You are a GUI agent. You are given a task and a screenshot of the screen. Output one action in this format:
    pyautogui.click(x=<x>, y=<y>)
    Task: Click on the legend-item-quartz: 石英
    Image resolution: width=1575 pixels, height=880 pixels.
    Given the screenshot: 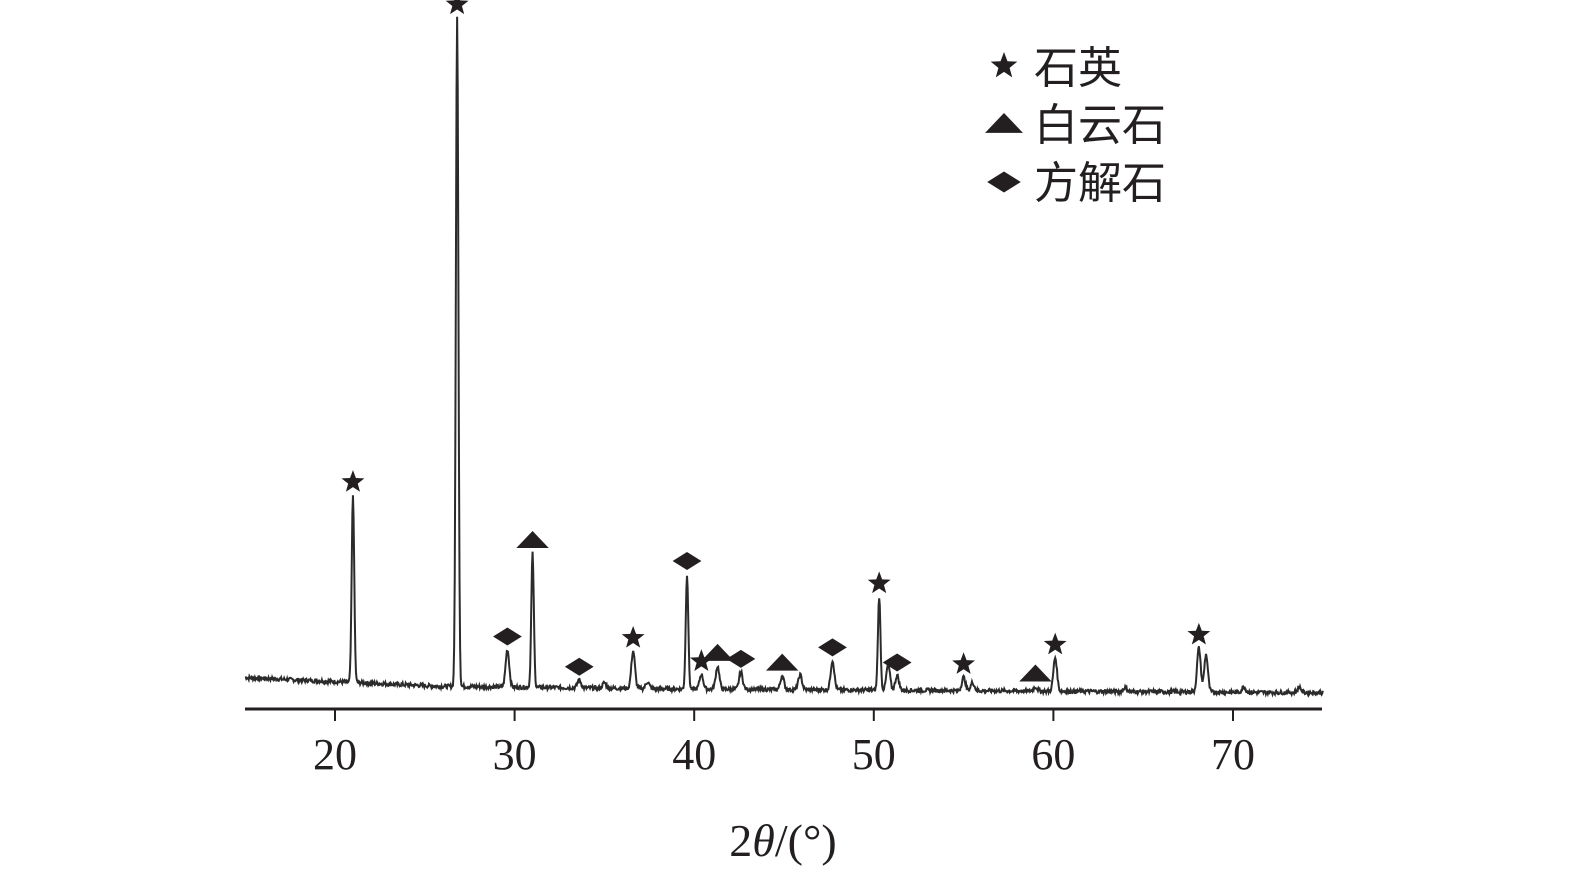 What is the action you would take?
    pyautogui.click(x=1056, y=68)
    